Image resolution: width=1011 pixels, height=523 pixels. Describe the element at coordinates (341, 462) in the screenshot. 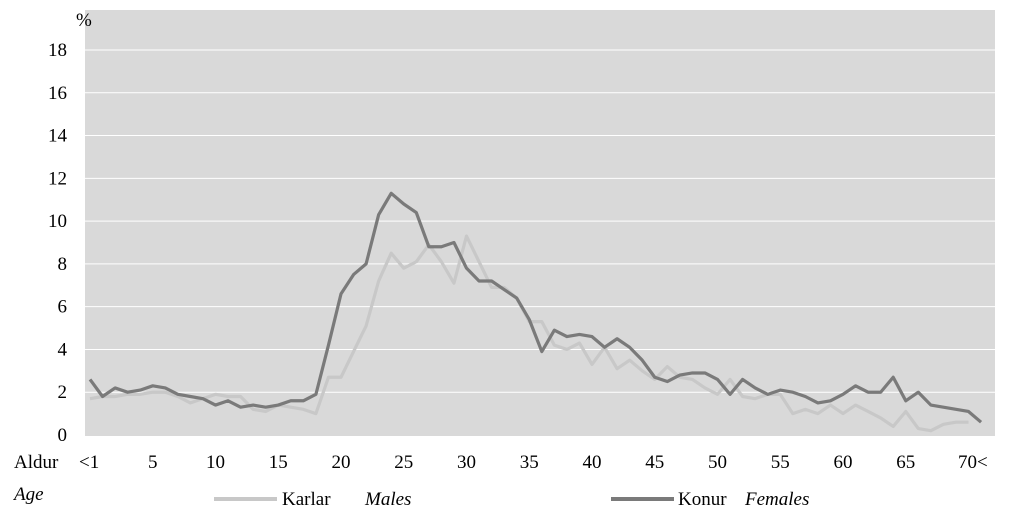

I see `x-tick-label: 20` at that location.